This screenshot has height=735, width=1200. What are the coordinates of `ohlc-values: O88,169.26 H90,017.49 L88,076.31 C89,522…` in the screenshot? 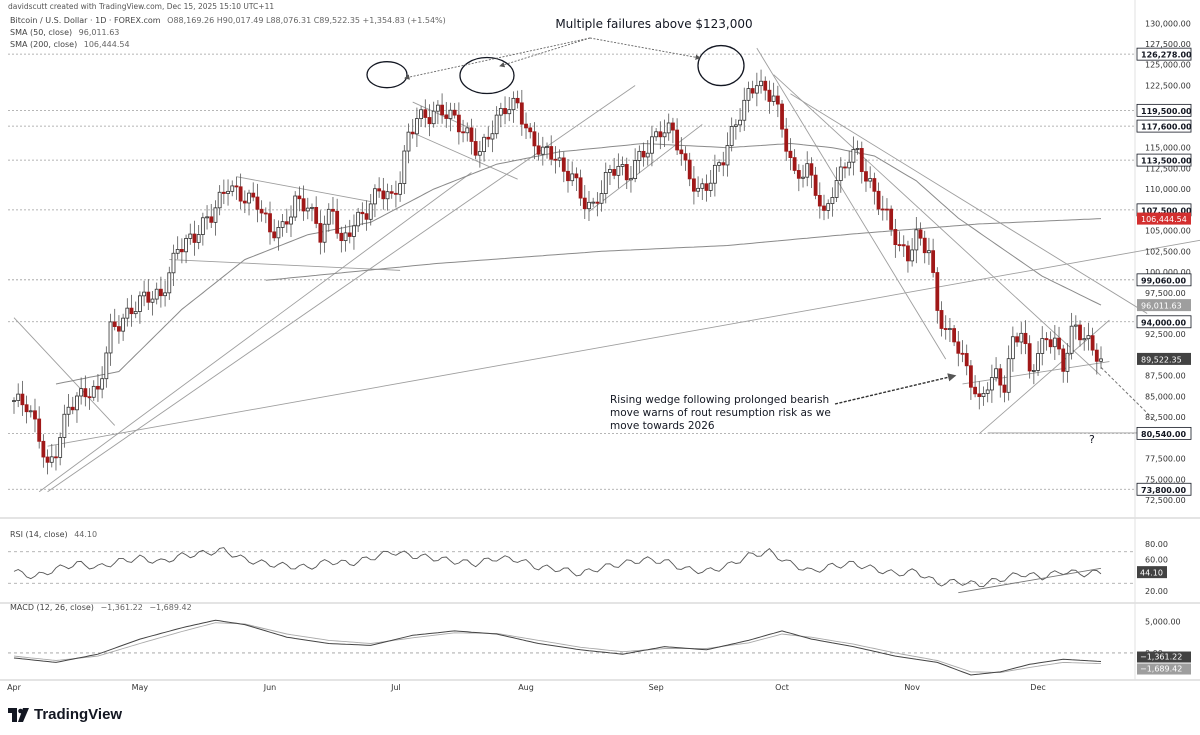 It's located at (306, 20).